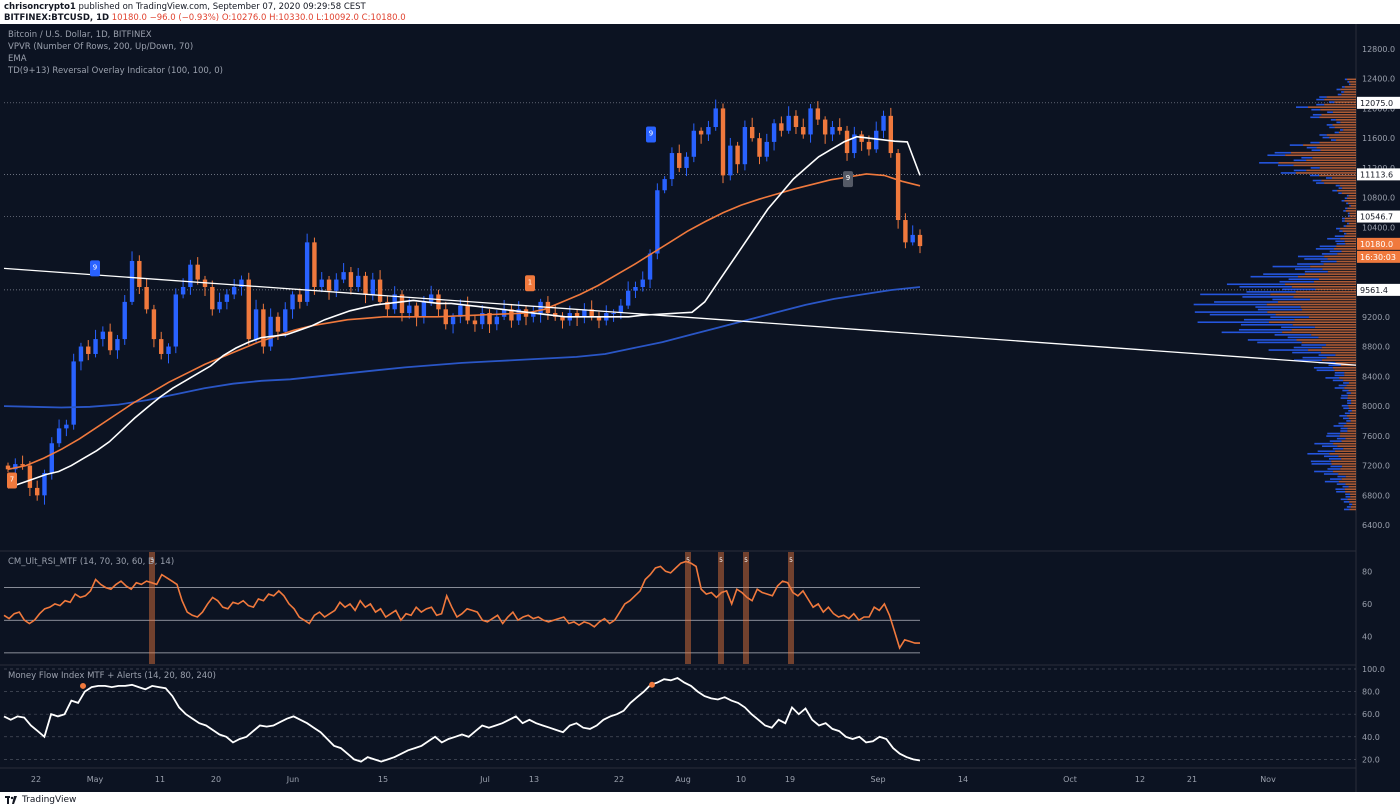 This screenshot has height=810, width=1400. I want to click on price-tick-label: 6800.0, so click(1376, 495).